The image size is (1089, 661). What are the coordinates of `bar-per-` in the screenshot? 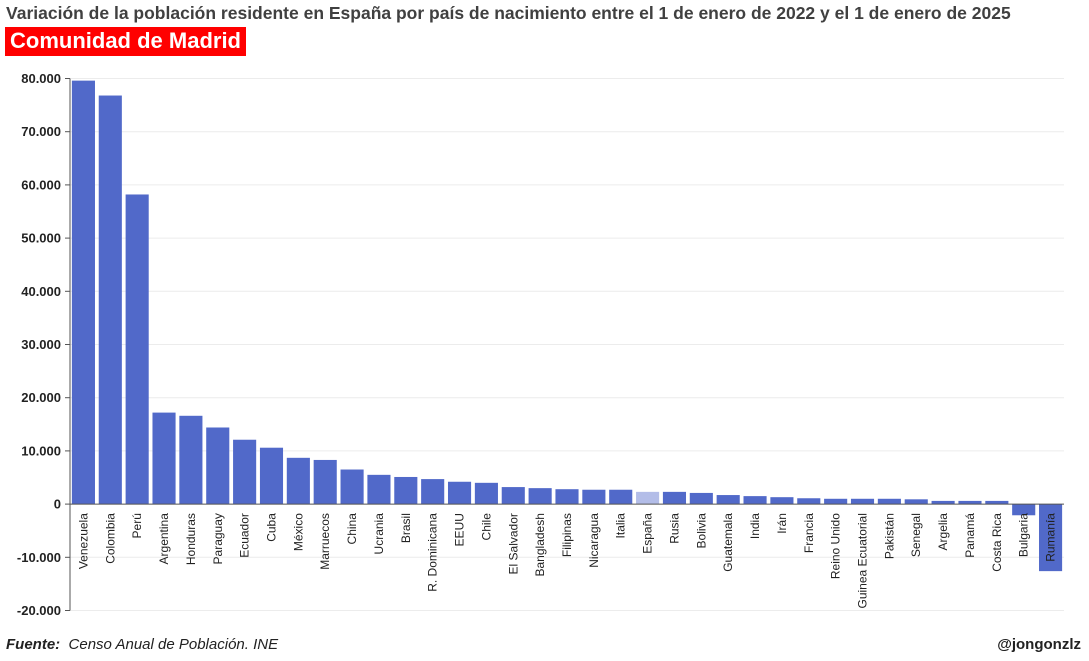 It's located at (137, 349).